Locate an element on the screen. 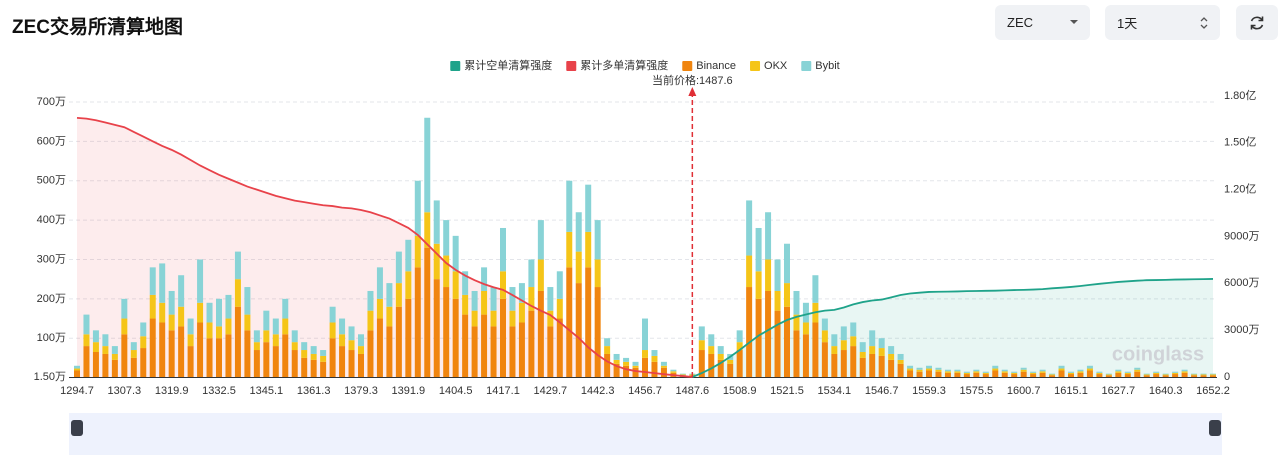 The width and height of the screenshot is (1280, 460). y2-tick-label: 6000万 is located at coordinates (1241, 283).